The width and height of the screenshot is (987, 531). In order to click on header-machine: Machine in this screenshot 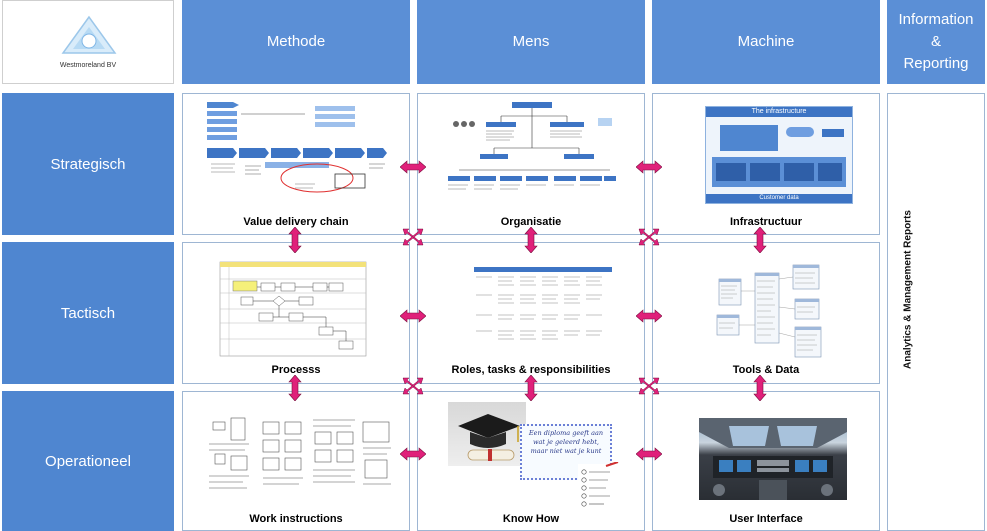, I will do `click(766, 42)`.